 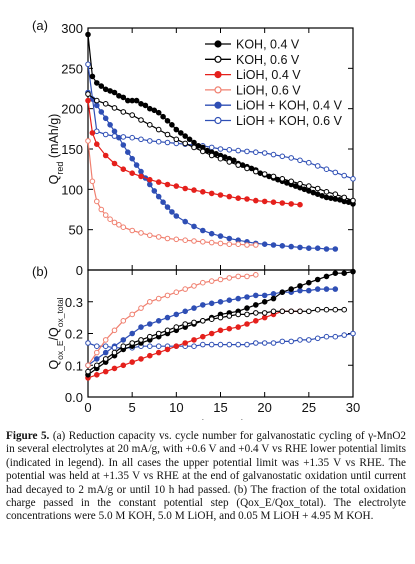 What do you see at coordinates (40, 271) in the screenshot?
I see `panel-label: (b)` at bounding box center [40, 271].